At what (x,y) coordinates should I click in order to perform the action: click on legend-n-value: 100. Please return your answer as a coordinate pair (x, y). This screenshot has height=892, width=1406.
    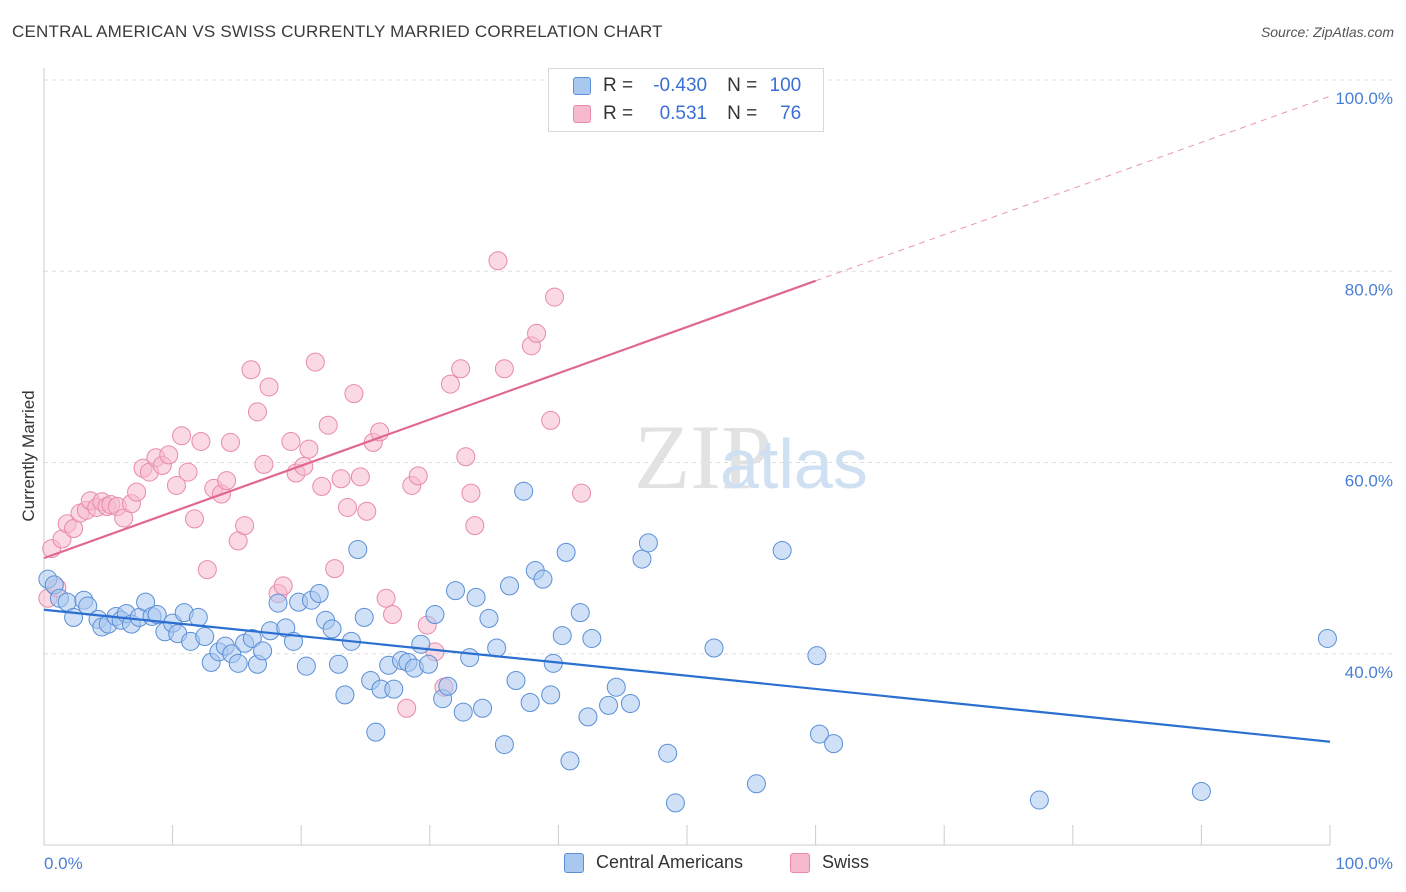
    Looking at the image, I should click on (785, 85).